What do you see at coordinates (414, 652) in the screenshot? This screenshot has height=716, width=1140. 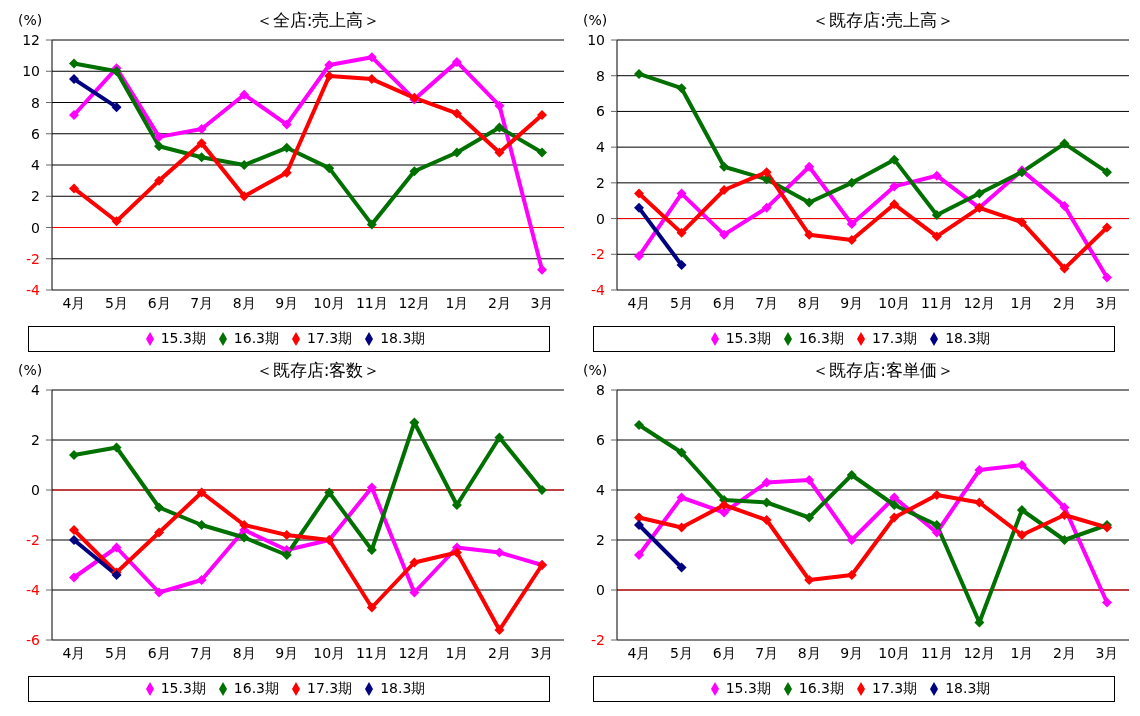 I see `x-tick-label: 12月` at bounding box center [414, 652].